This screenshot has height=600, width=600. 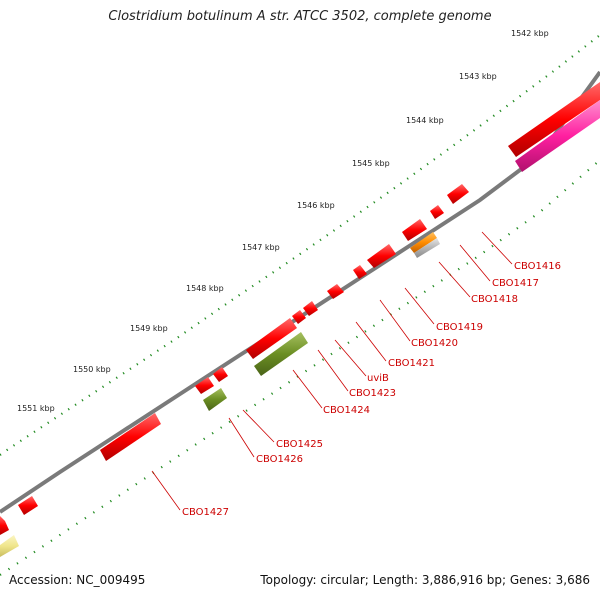 What do you see at coordinates (92, 369) in the screenshot?
I see `scale-label: 1550 kbp` at bounding box center [92, 369].